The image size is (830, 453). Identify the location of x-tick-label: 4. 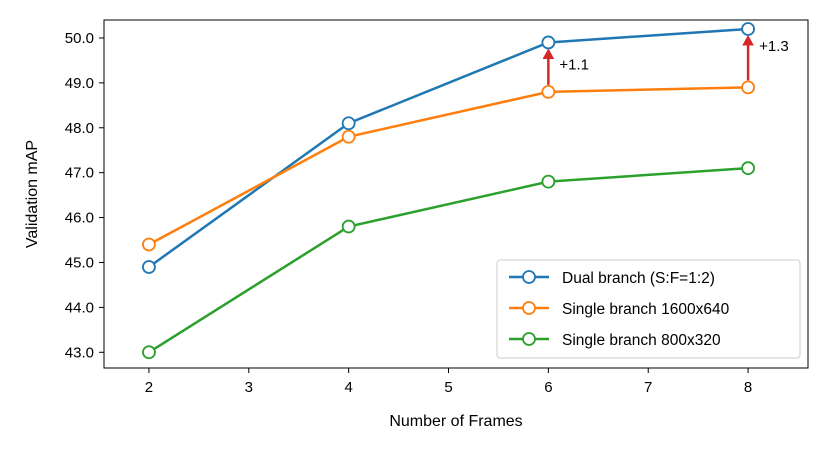
(348, 387).